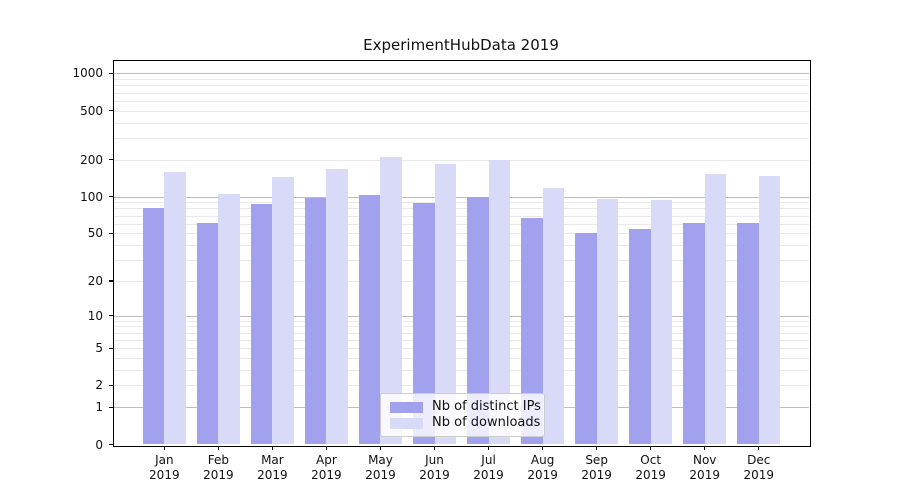 The width and height of the screenshot is (900, 500). I want to click on y-tick-label: 1000, so click(87, 73).